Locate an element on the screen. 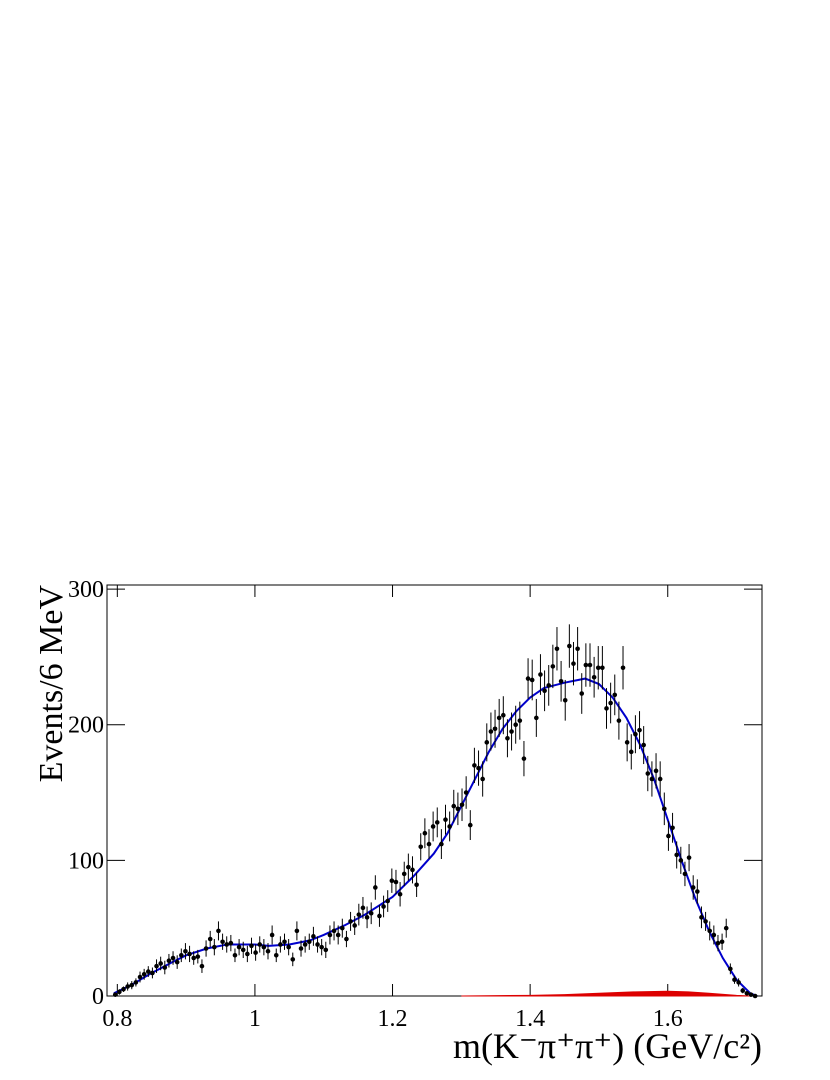  y-tick-label: 100 is located at coordinates (86, 861).